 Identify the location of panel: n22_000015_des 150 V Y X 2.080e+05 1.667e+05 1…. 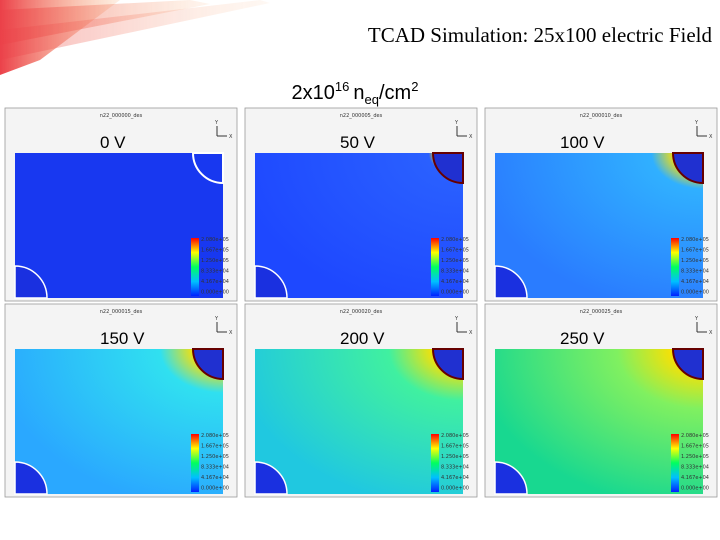
(121, 400).